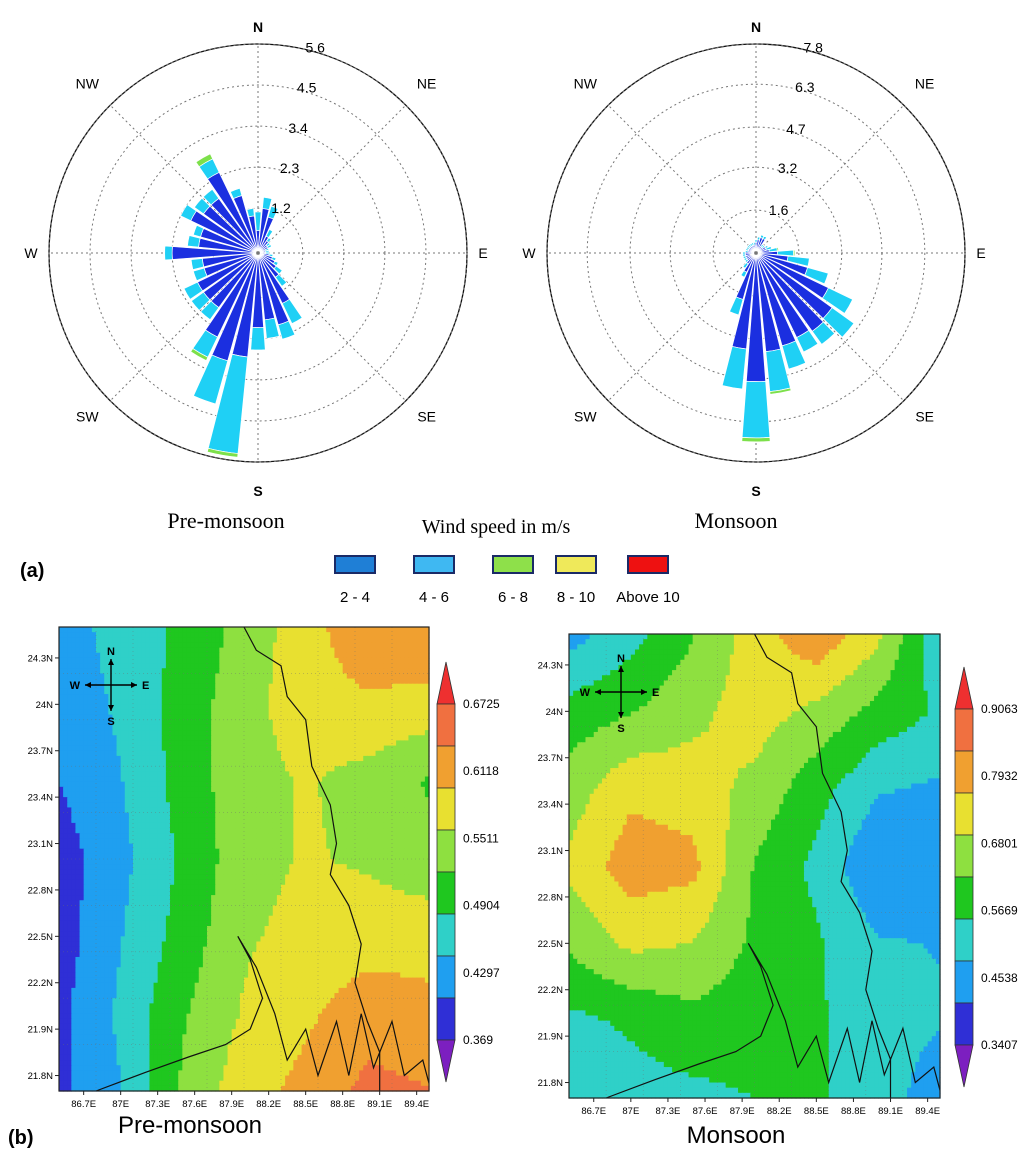 This screenshot has height=1151, width=1024. I want to click on compass-rose: N S W E, so click(620, 694).